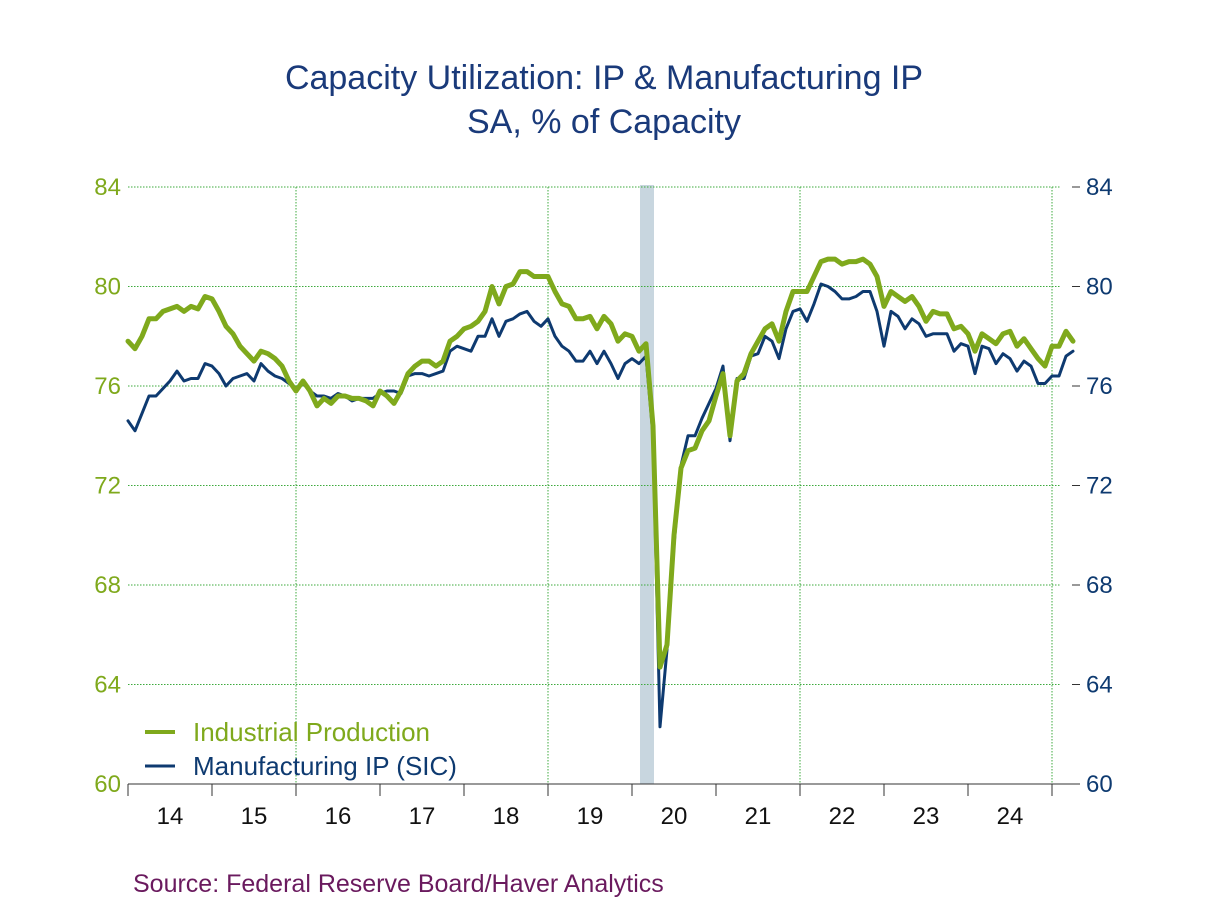  Describe the element at coordinates (107, 287) in the screenshot. I see `left-axis-label: 80` at that location.